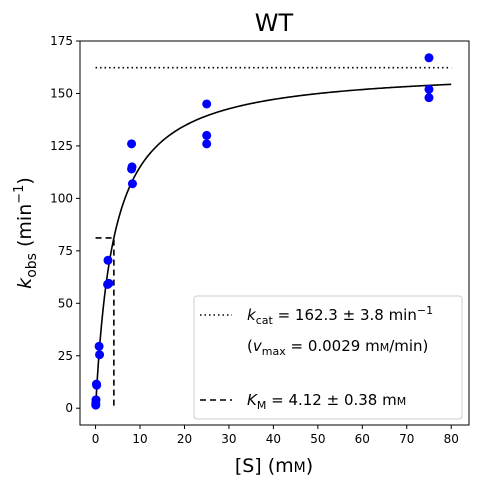 Image resolution: width=477 pixels, height=484 pixels. Describe the element at coordinates (61, 93) in the screenshot. I see `y-tick-label: 150` at that location.